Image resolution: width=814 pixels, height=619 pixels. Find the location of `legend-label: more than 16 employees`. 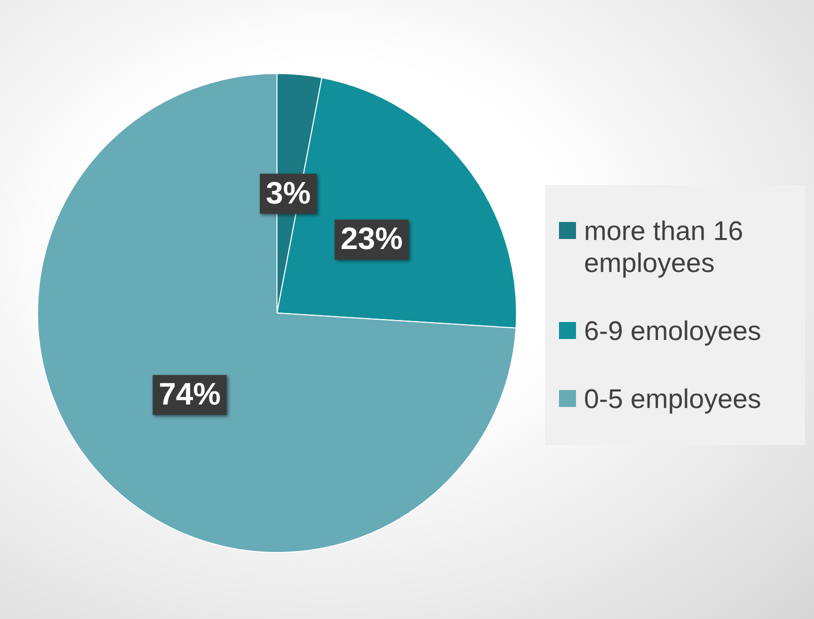

legend-label: more than 16 employees is located at coordinates (664, 247).